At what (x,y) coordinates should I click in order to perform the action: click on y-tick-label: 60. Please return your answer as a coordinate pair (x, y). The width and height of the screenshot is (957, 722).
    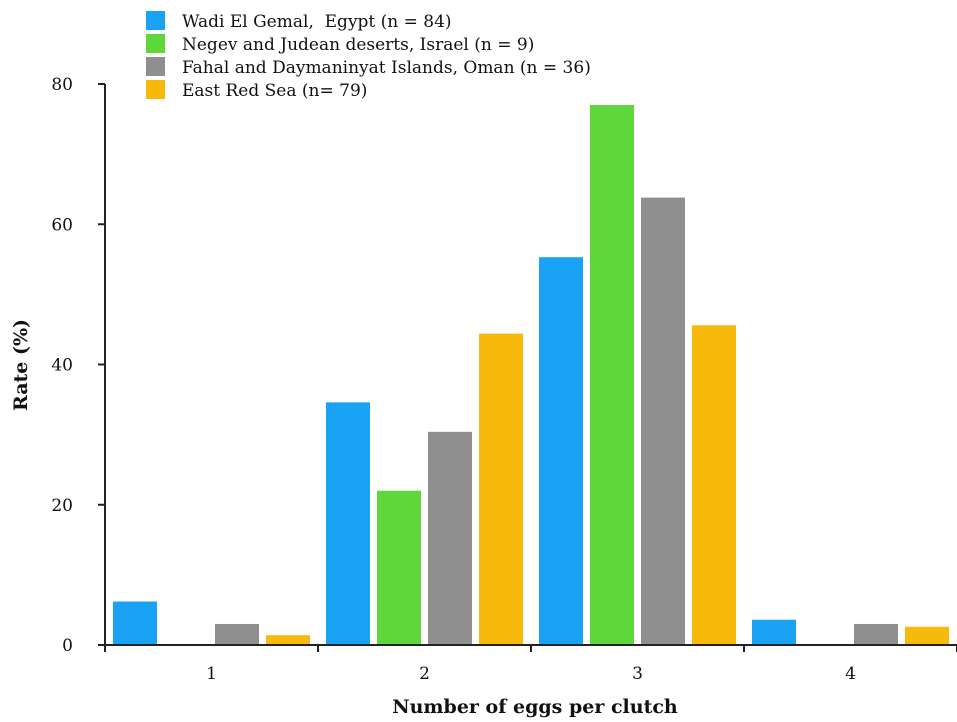
    Looking at the image, I should click on (62, 225).